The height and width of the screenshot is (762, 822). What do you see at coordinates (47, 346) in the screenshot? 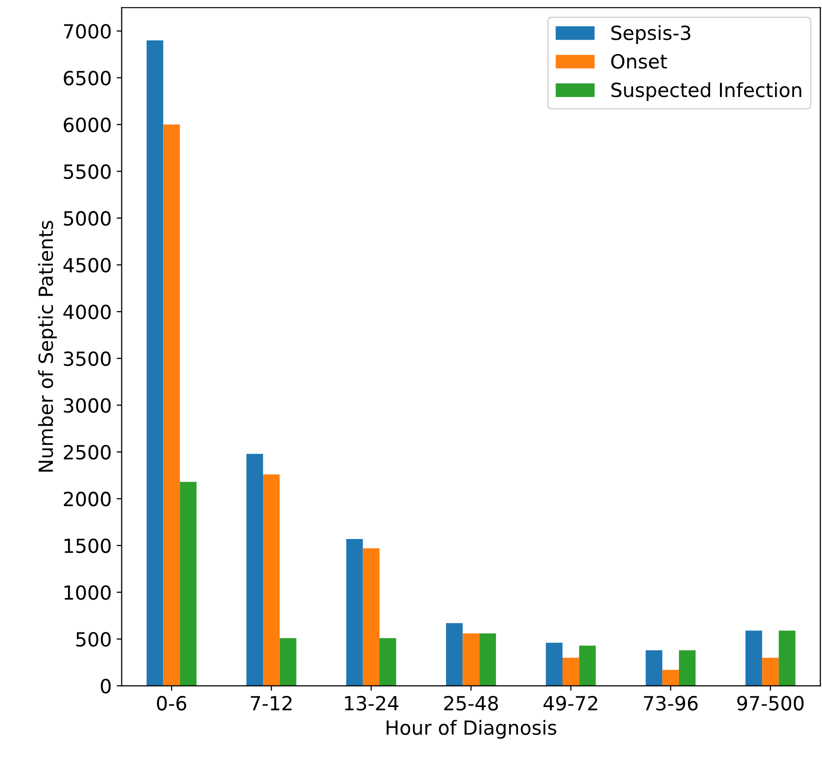
I see `y-axis-title: Number of Septic Patients` at bounding box center [47, 346].